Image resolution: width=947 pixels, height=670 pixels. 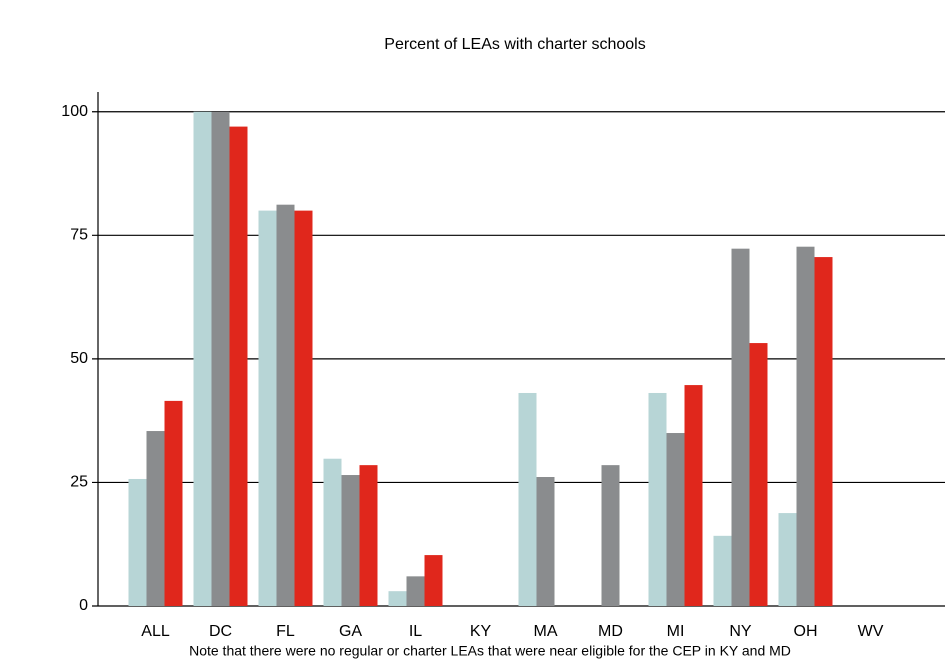 What do you see at coordinates (415, 631) in the screenshot?
I see `x-tick-label: IL` at bounding box center [415, 631].